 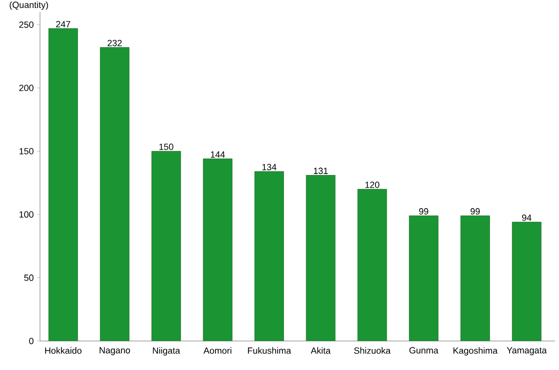 I want to click on data-label: 94, so click(x=527, y=217).